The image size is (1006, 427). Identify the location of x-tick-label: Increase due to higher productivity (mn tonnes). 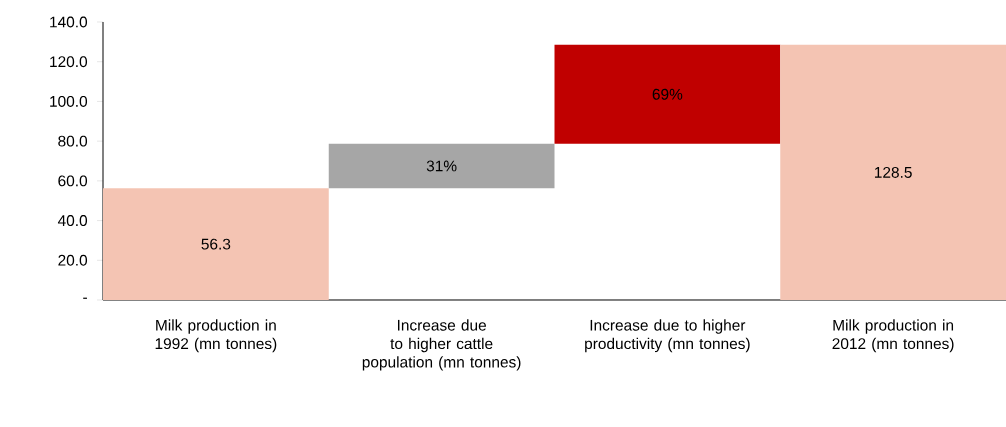
(667, 336).